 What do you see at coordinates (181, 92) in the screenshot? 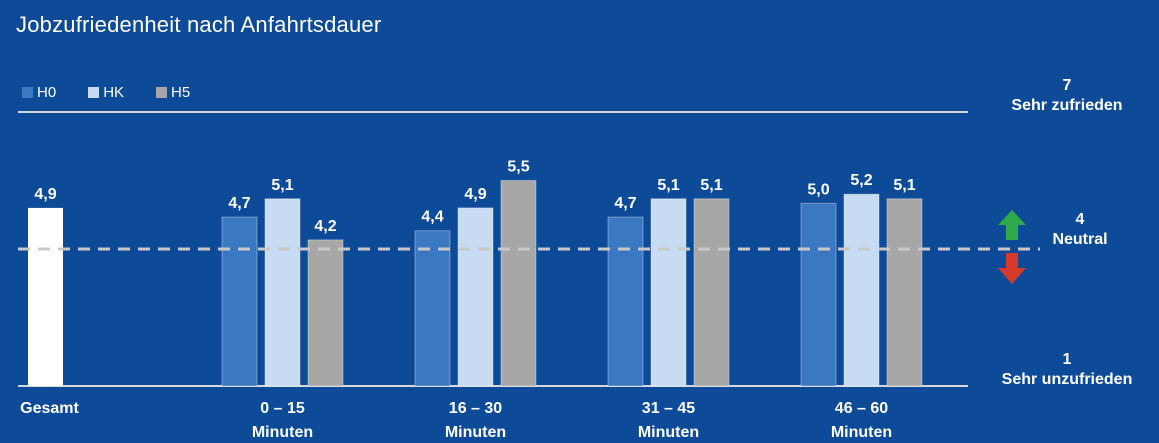
I see `legend-label-h5: H5` at bounding box center [181, 92].